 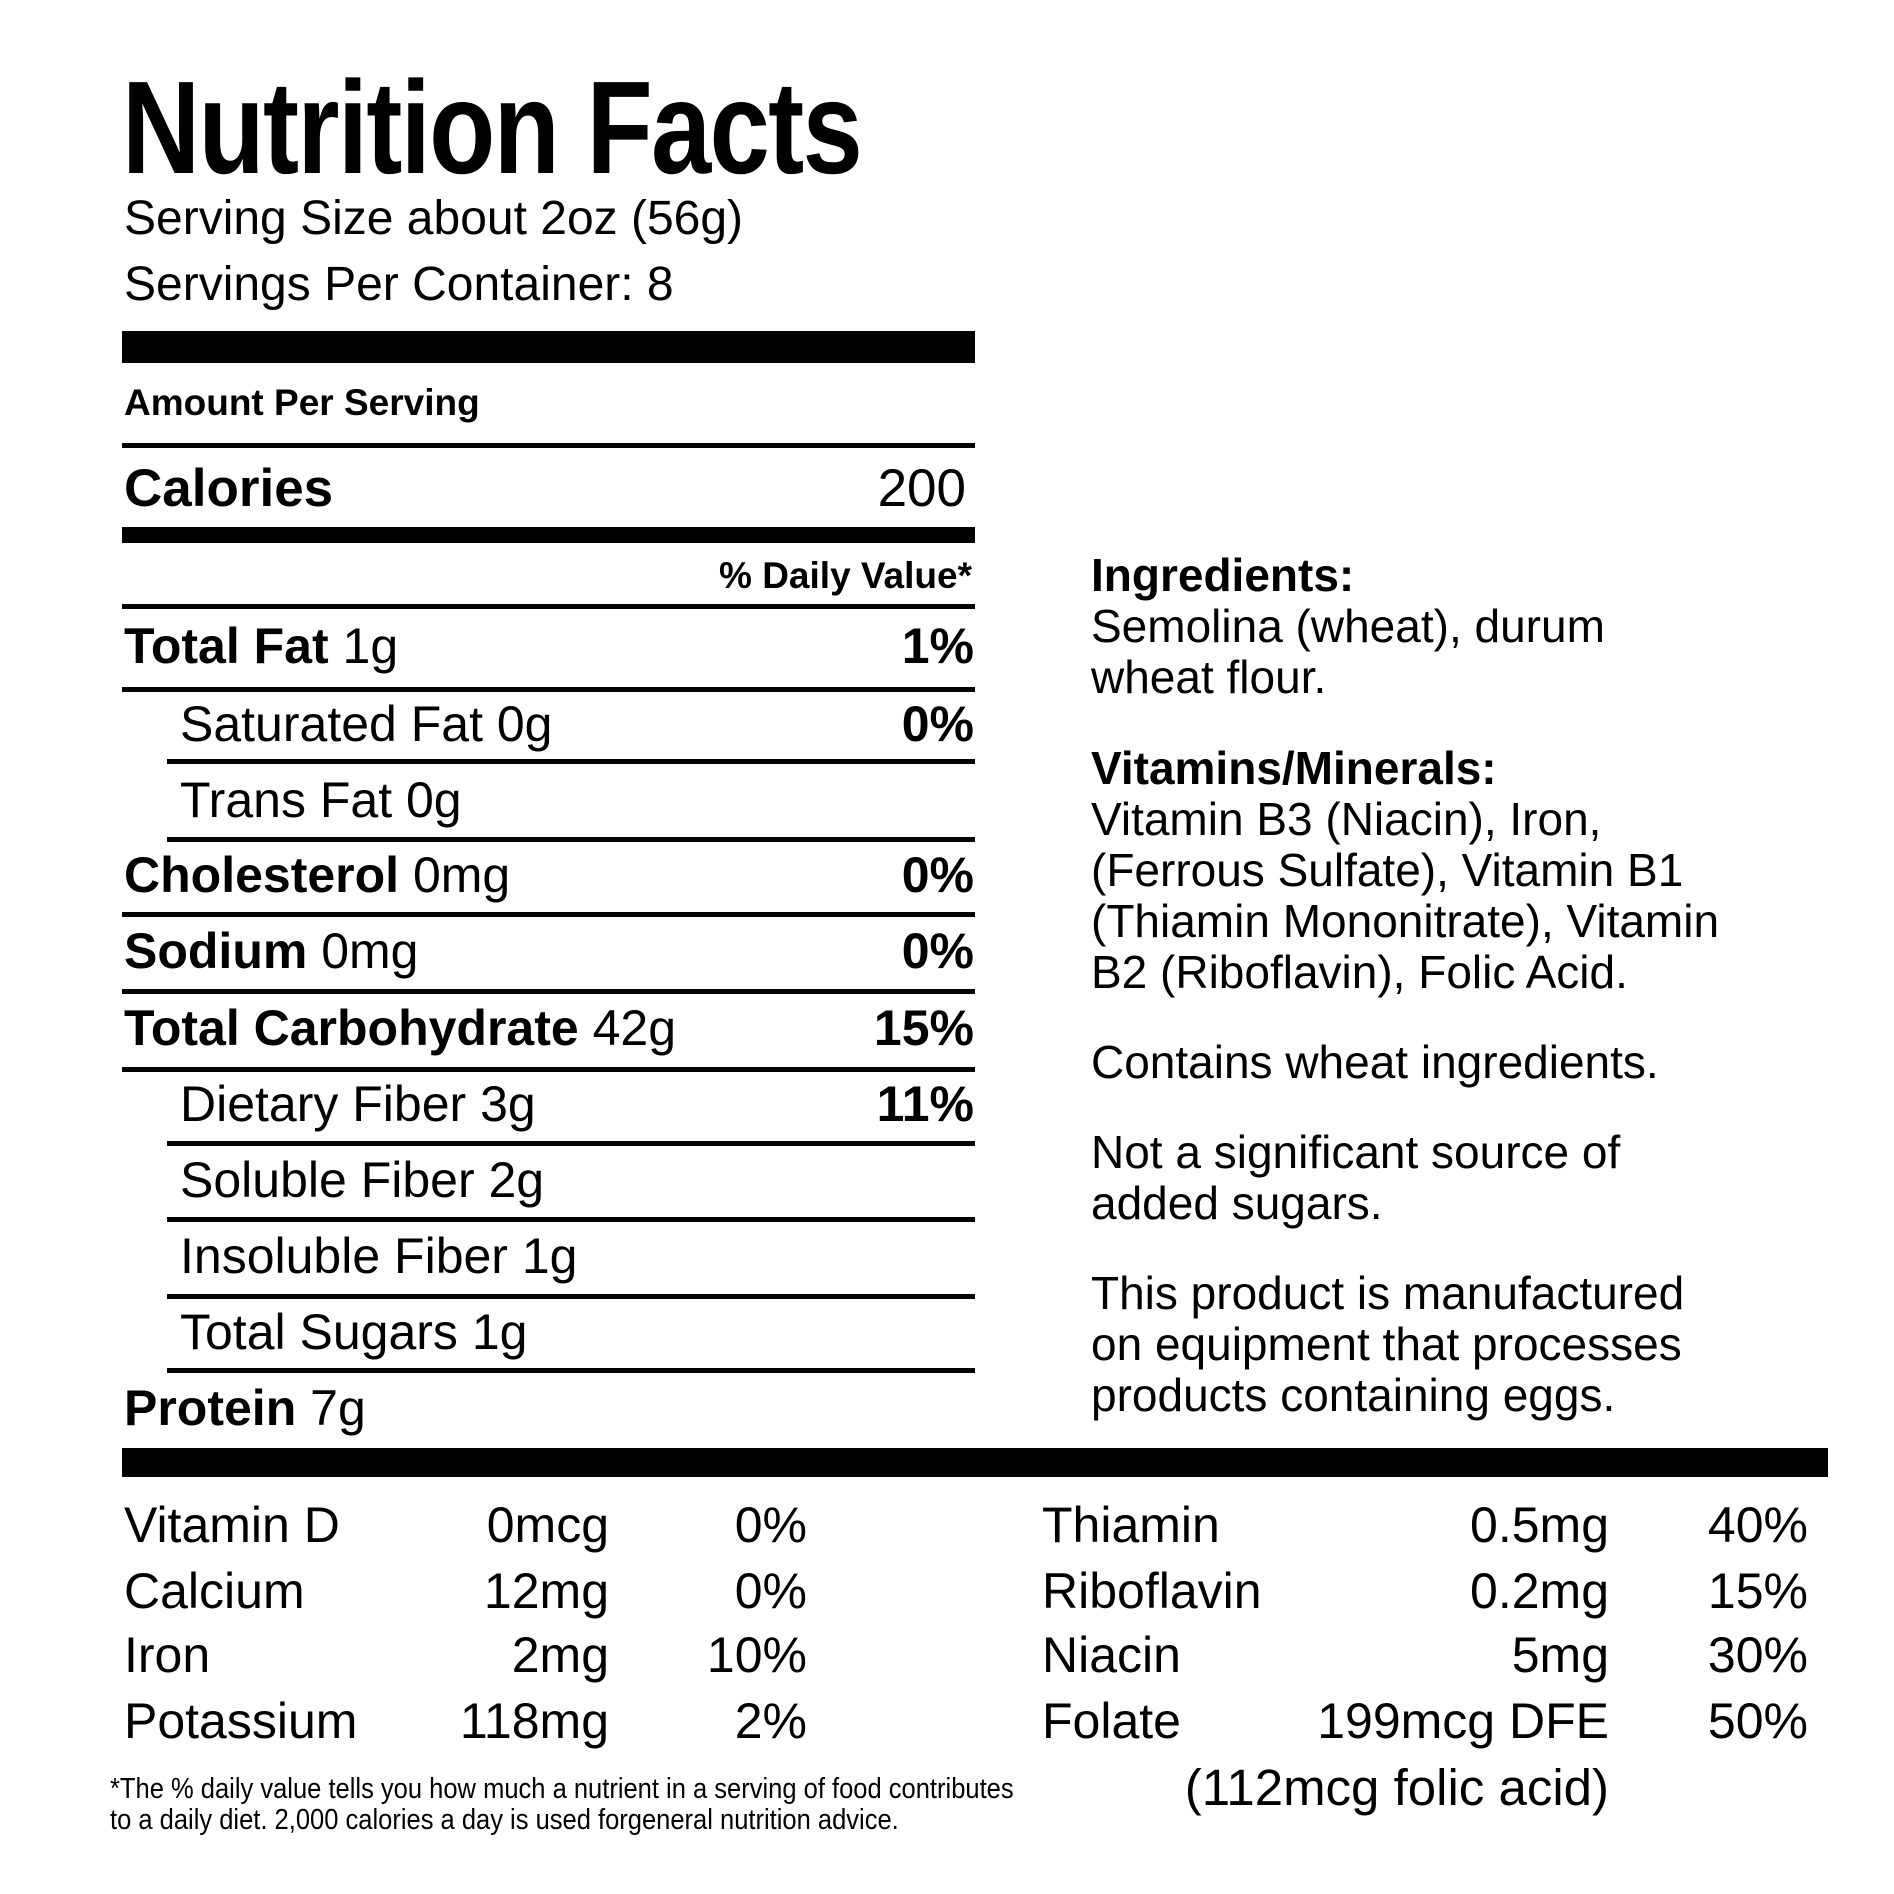 What do you see at coordinates (1223, 575) in the screenshot?
I see `ingredients-heading: Ingredients:` at bounding box center [1223, 575].